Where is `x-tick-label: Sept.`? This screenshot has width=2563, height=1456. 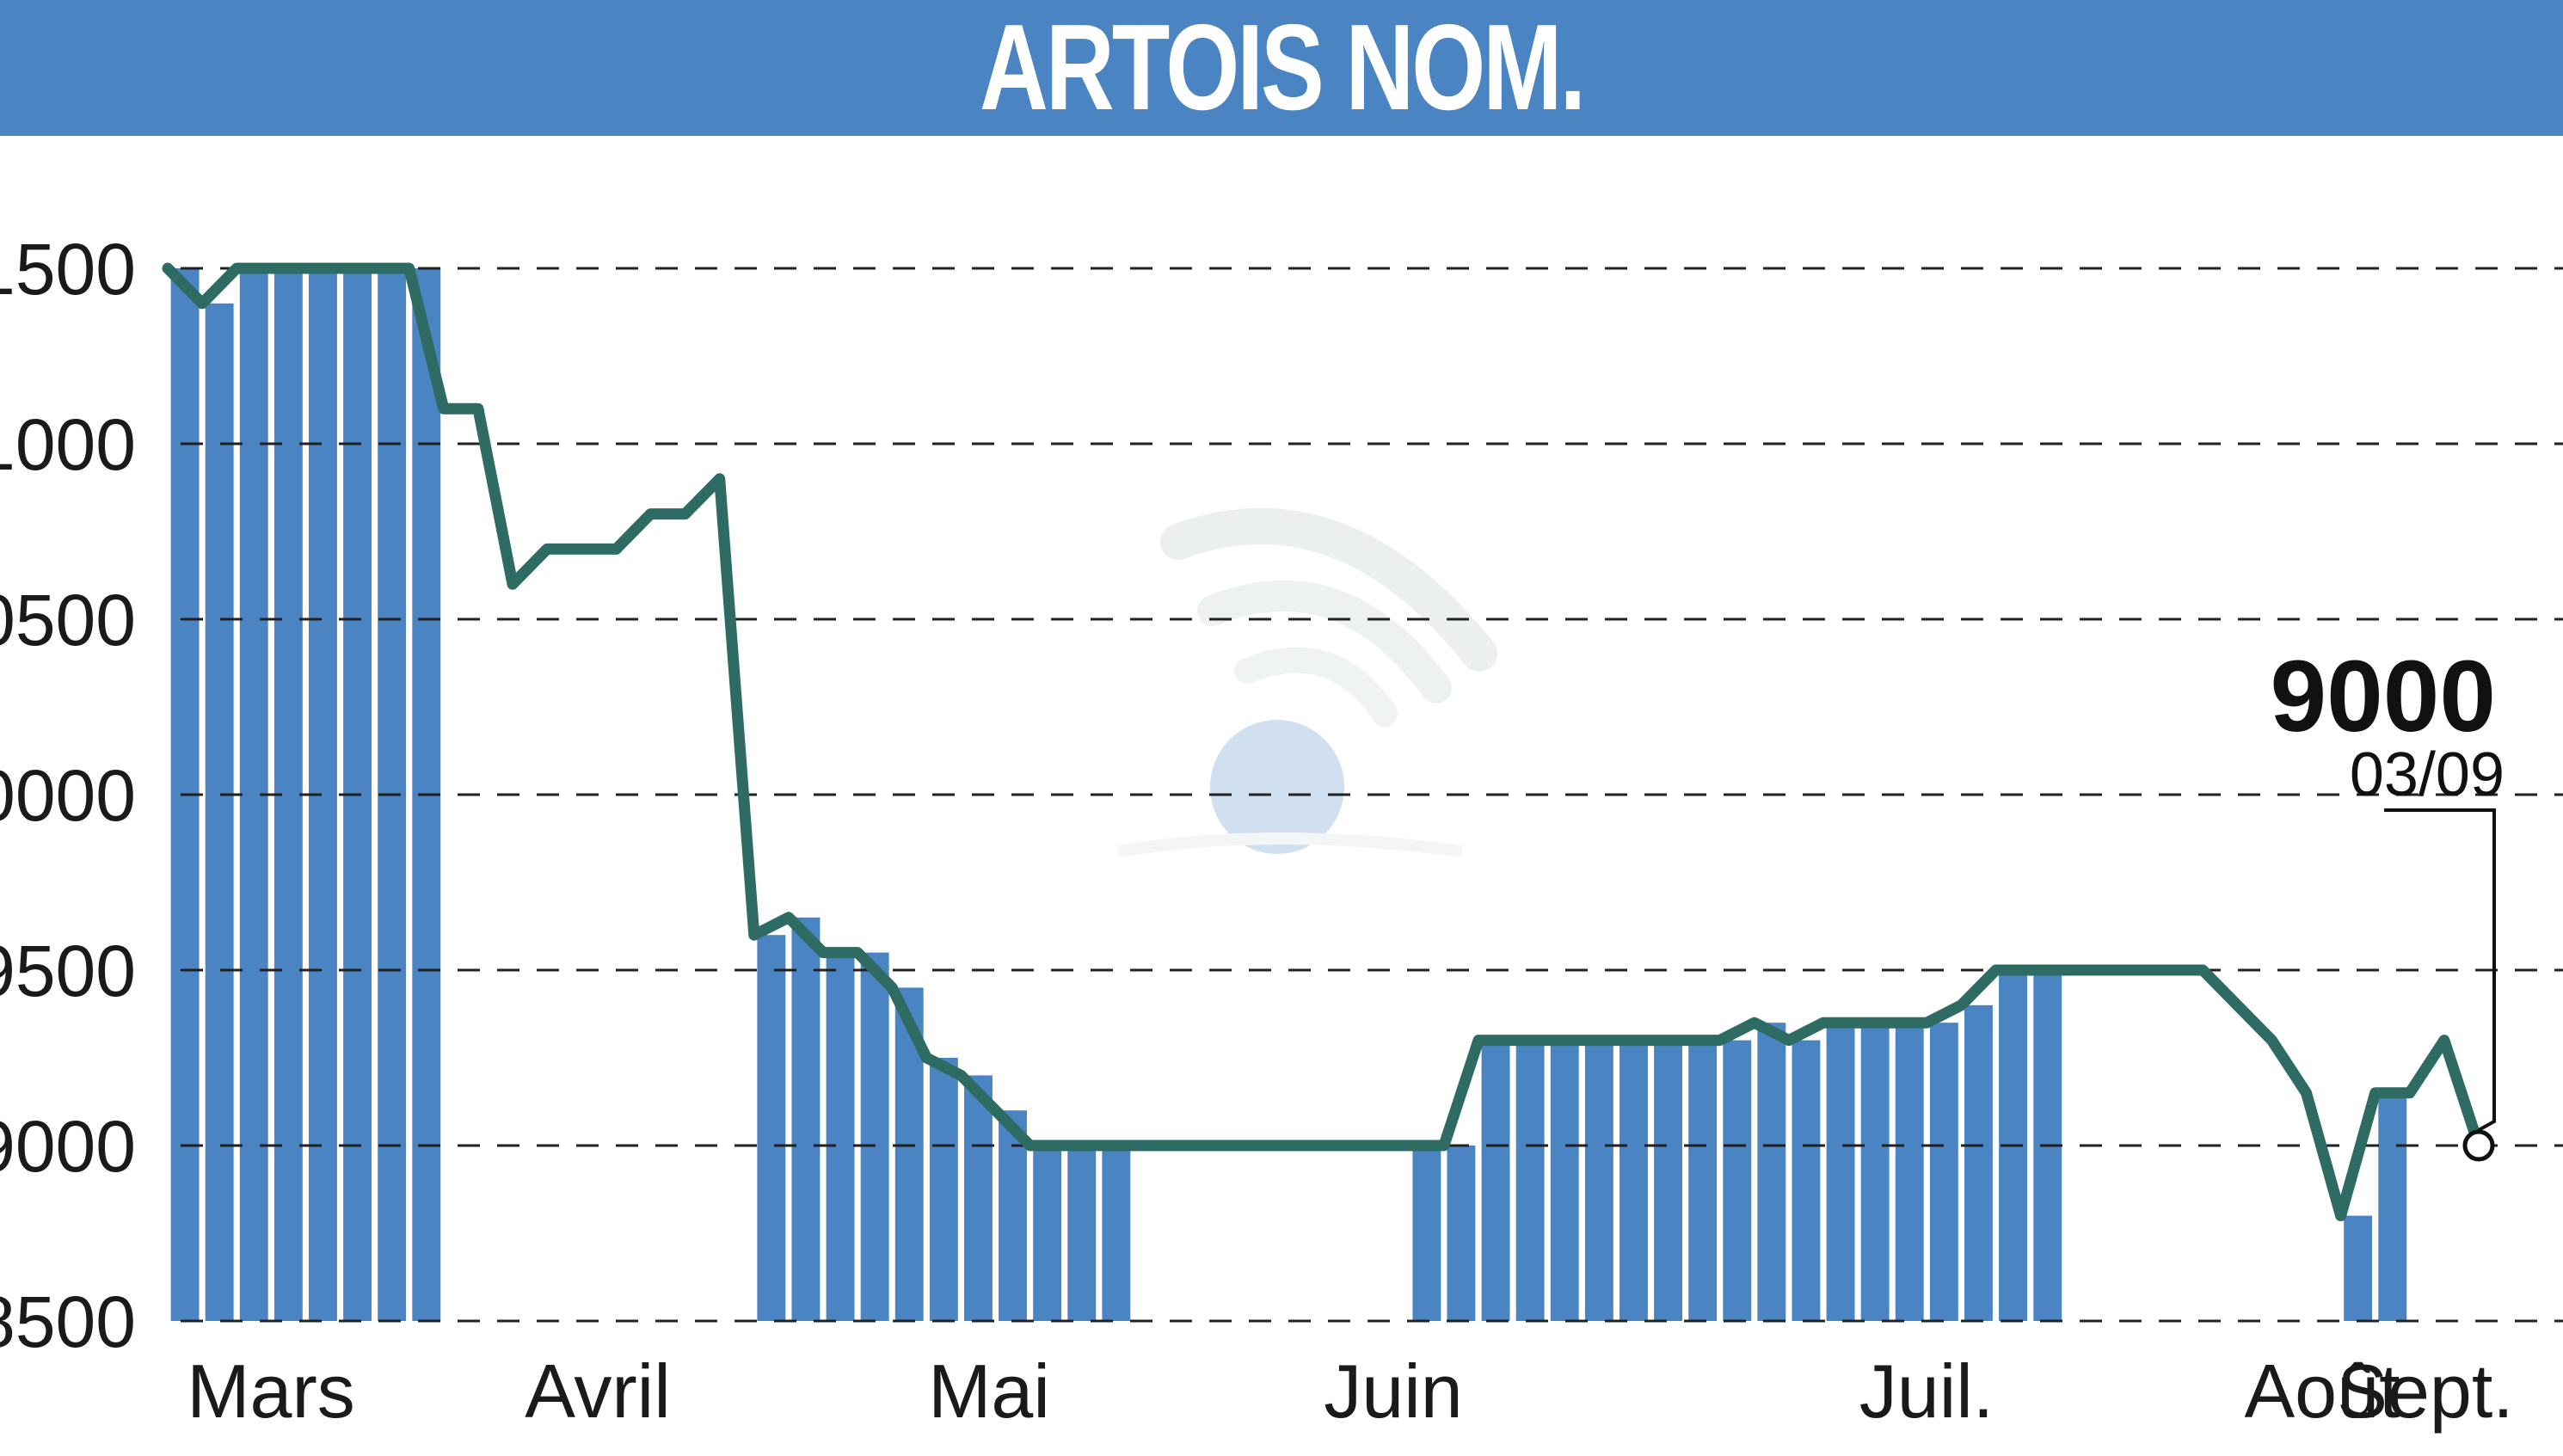 x-tick-label: Sept. is located at coordinates (2425, 1391).